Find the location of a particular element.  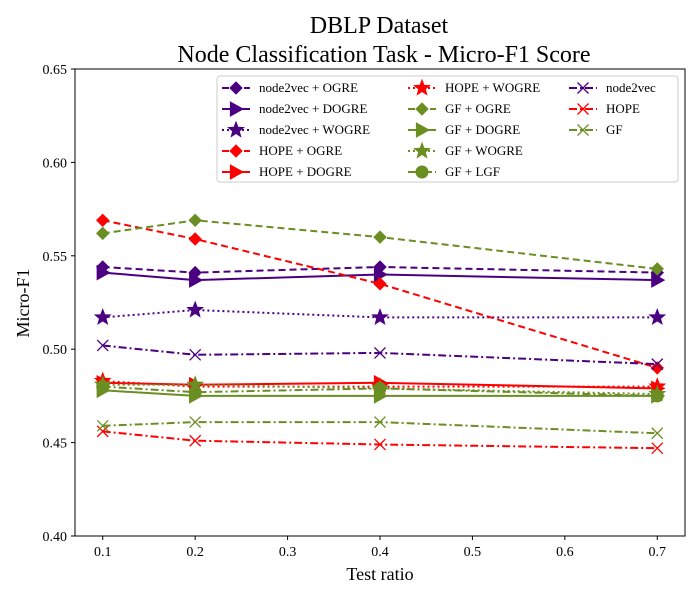

legend-item: node2vec + OGRE is located at coordinates (290, 87).